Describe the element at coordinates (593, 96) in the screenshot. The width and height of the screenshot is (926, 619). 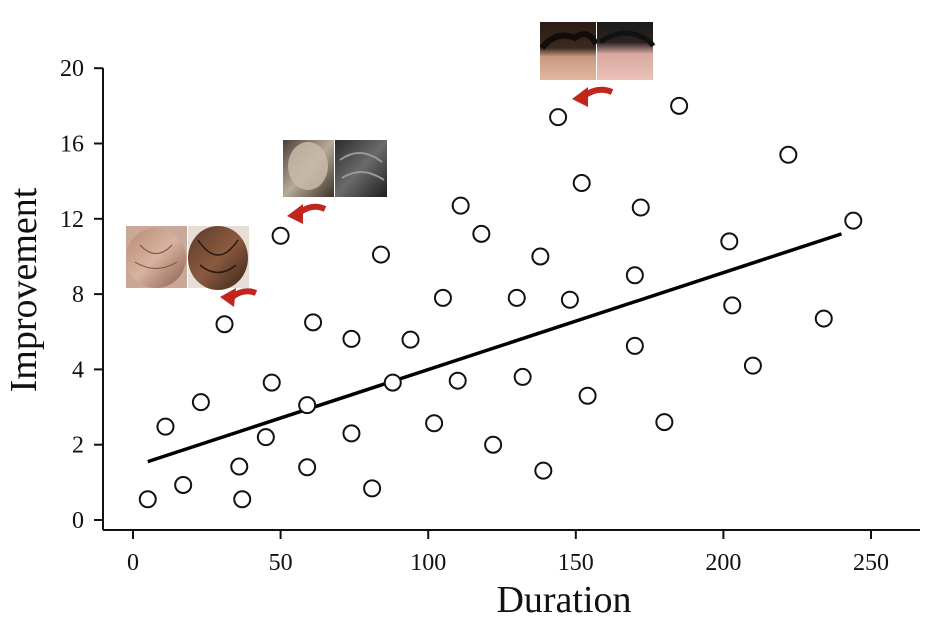
I see `red-arrow-hairline` at that location.